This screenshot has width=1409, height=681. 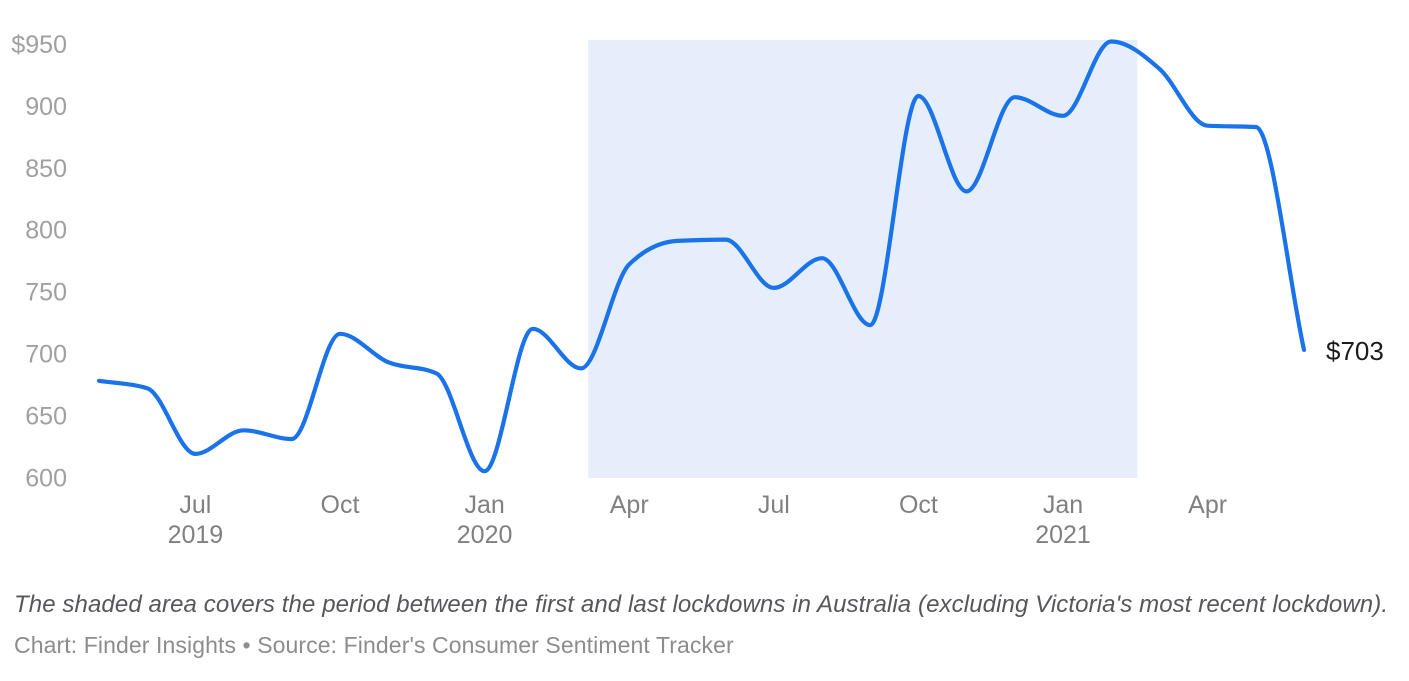 What do you see at coordinates (46, 355) in the screenshot?
I see `y-axis-tick-label: 700` at bounding box center [46, 355].